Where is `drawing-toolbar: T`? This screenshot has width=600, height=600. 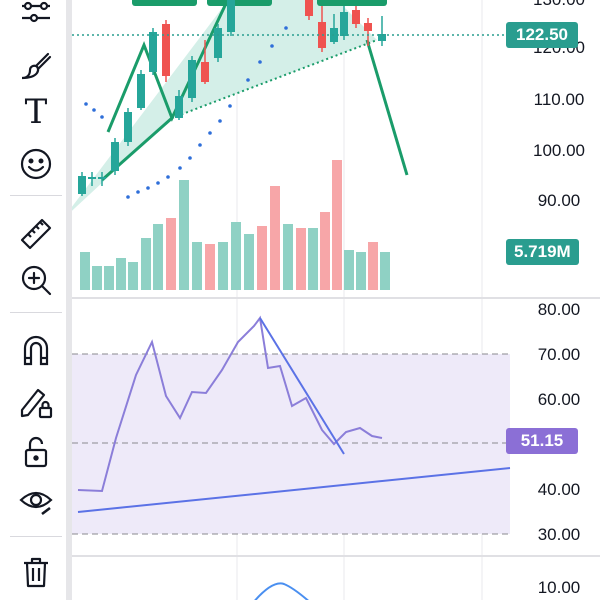 drawing-toolbar: T is located at coordinates (36, 300).